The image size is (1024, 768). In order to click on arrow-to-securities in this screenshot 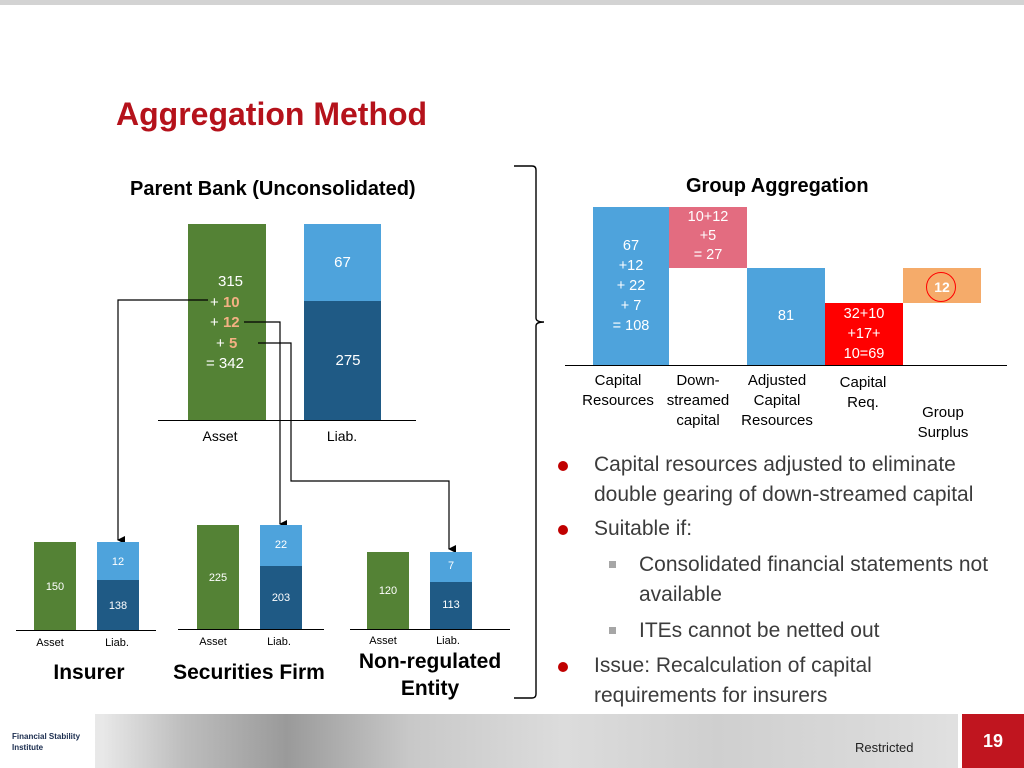, I will do `click(265, 424)`.